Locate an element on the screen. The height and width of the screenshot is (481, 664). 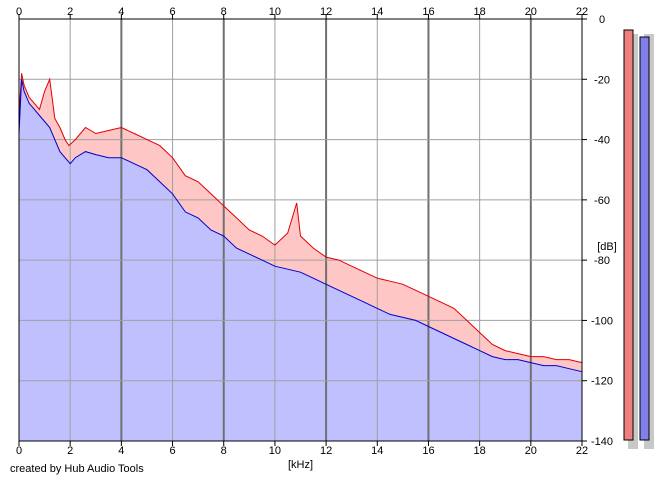
x-tick-label-top: 8 is located at coordinates (224, 12).